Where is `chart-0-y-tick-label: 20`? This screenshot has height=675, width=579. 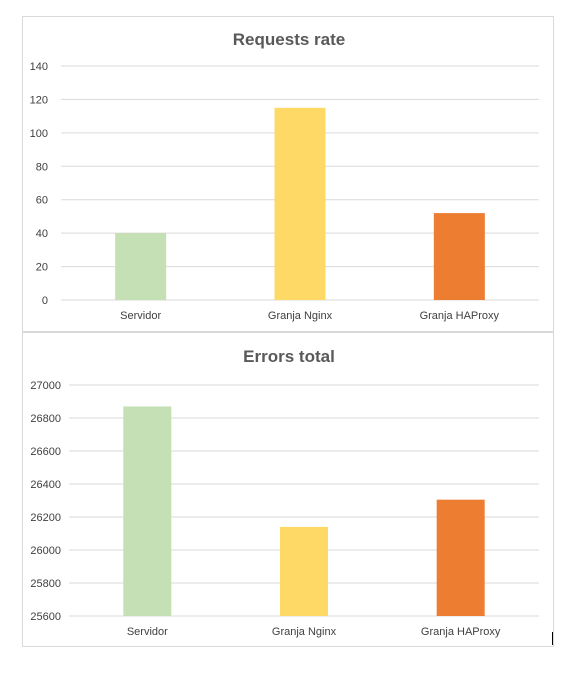
chart-0-y-tick-label: 20 is located at coordinates (42, 268).